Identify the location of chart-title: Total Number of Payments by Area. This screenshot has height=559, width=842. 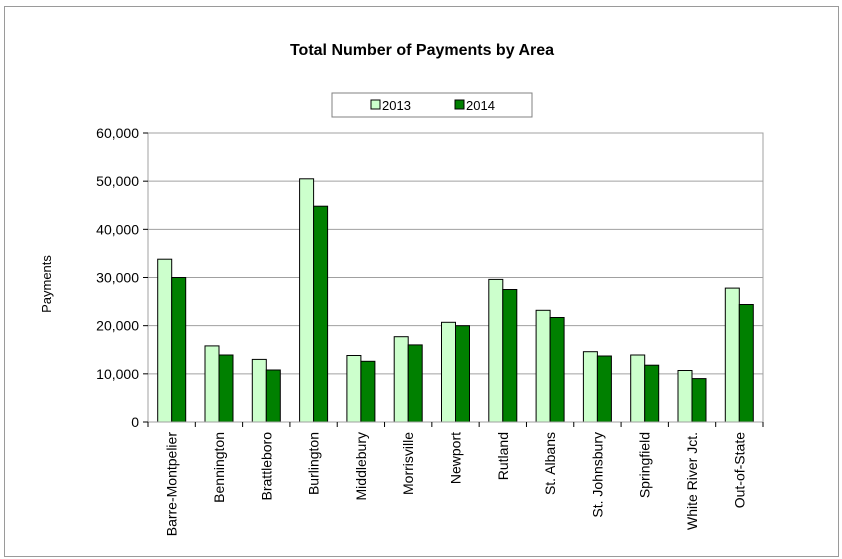
(422, 50).